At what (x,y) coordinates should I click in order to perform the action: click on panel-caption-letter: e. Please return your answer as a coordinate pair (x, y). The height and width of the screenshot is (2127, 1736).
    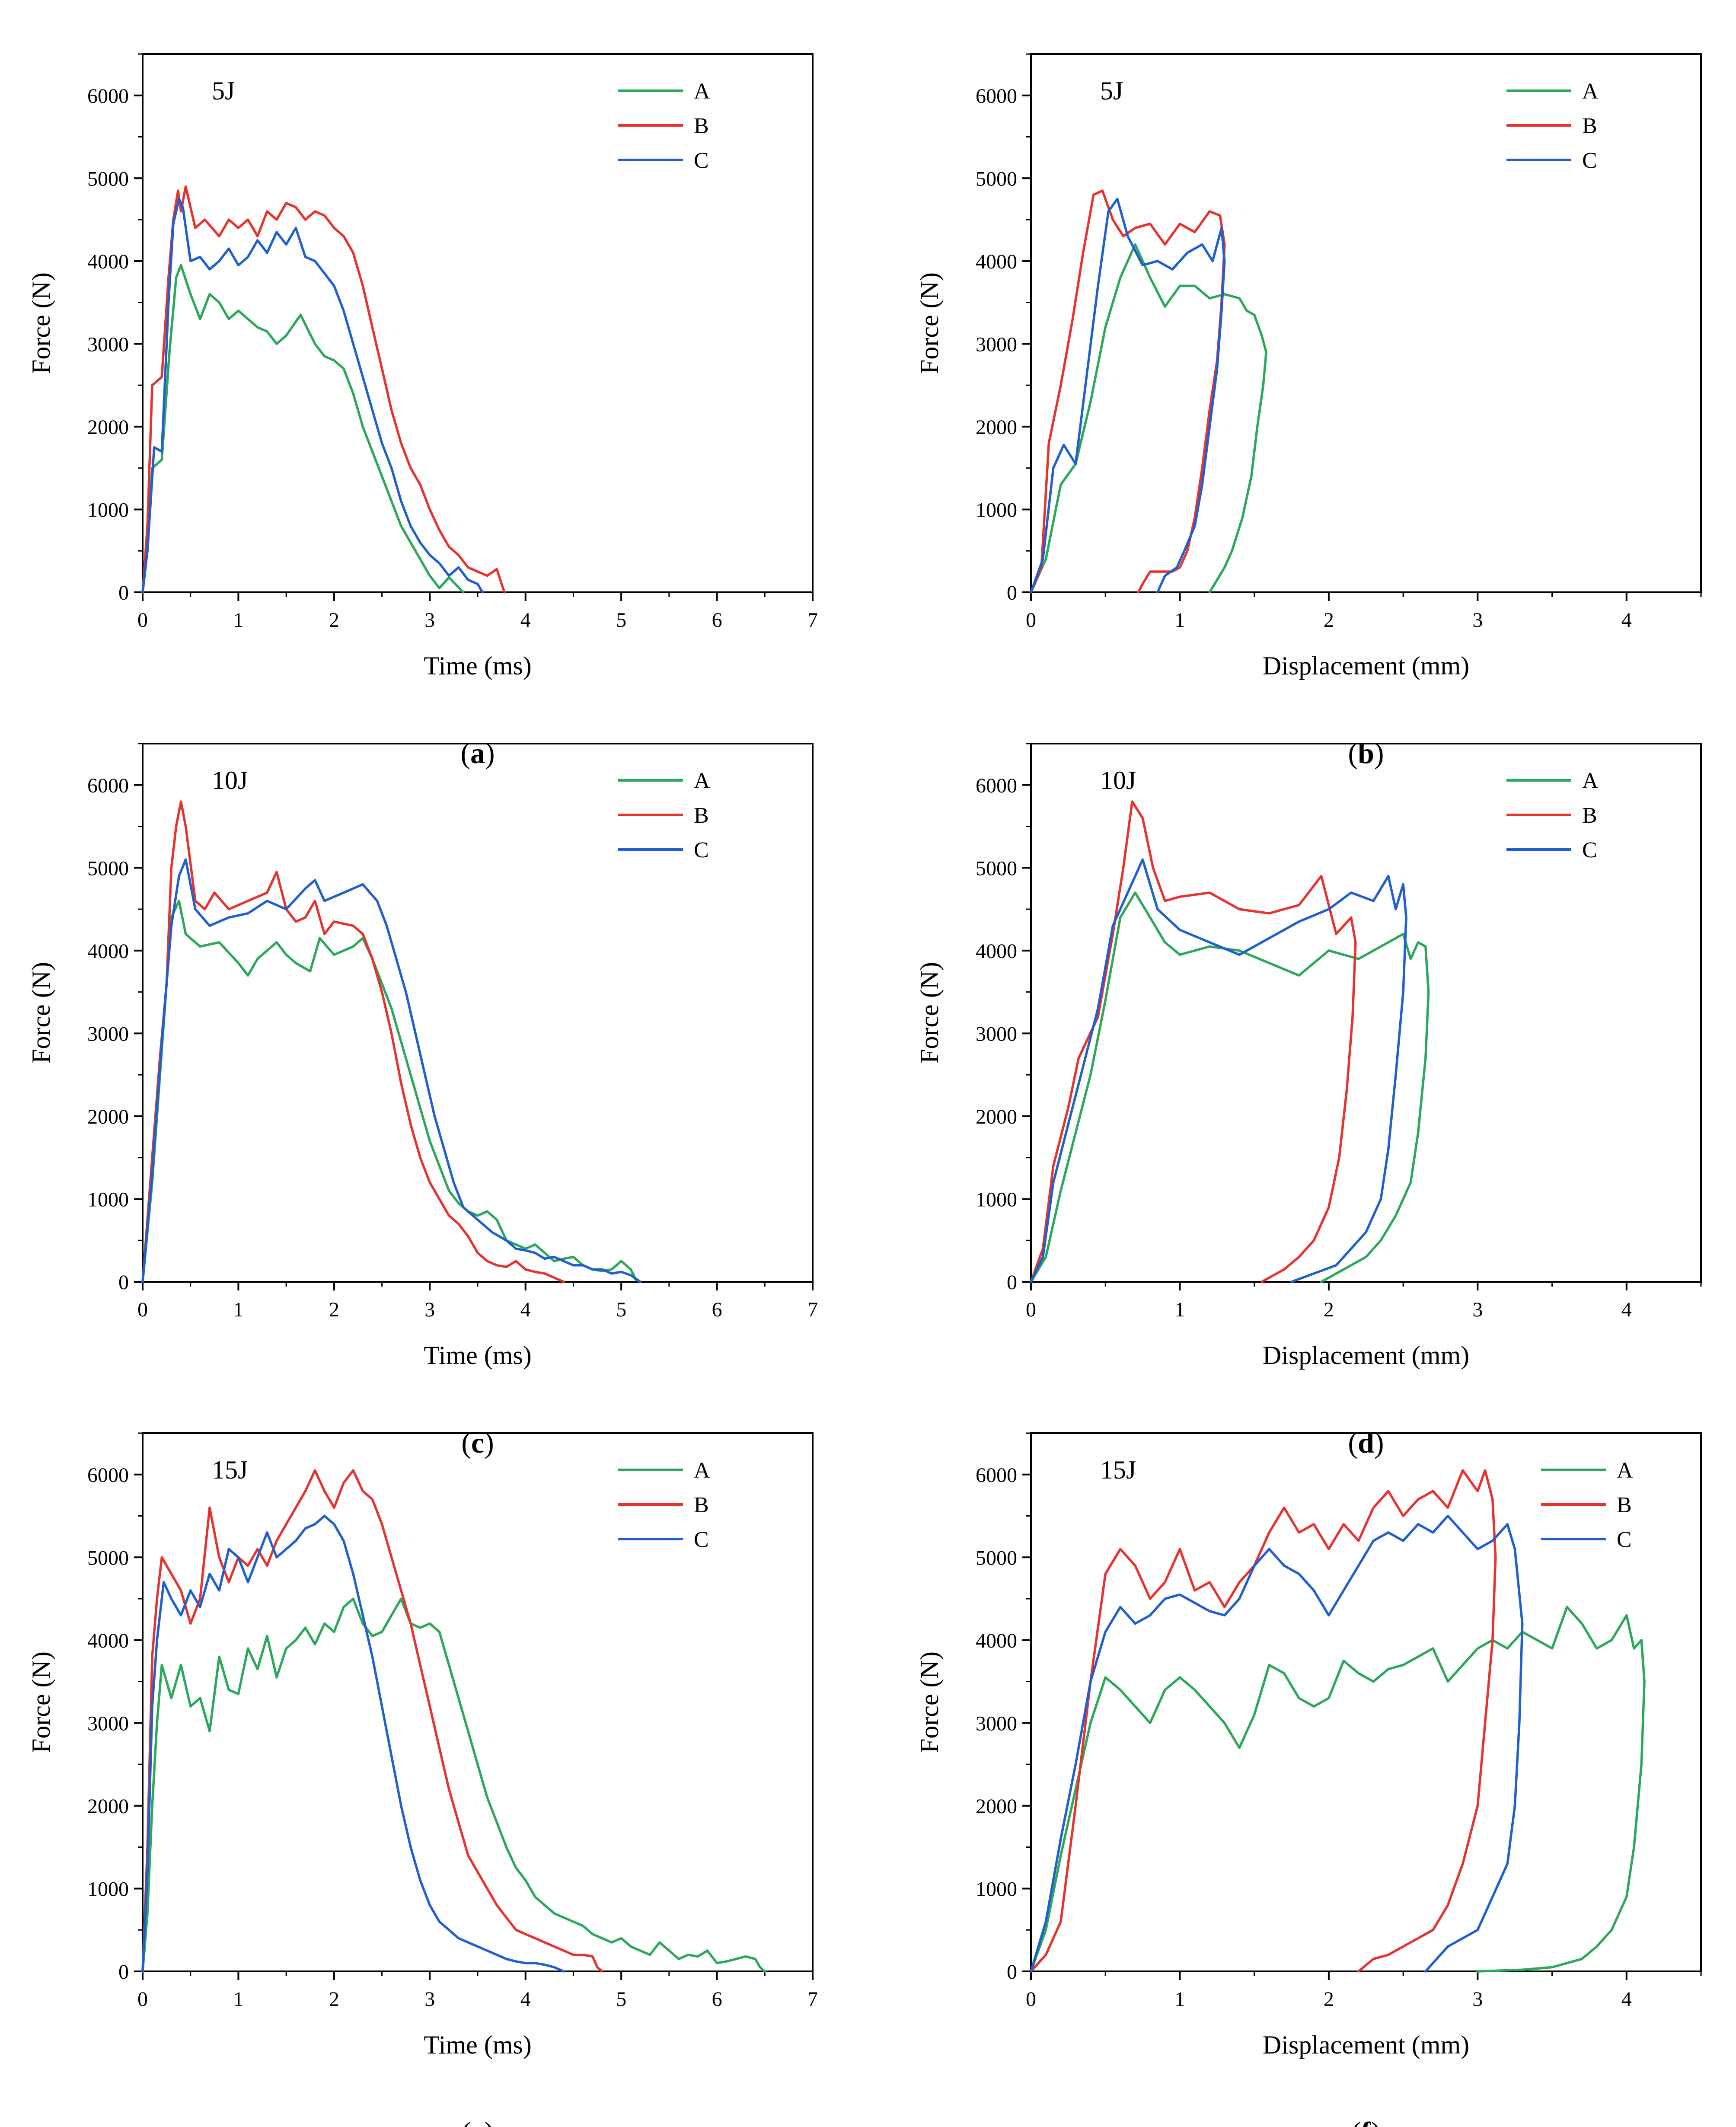
    Looking at the image, I should click on (477, 2121).